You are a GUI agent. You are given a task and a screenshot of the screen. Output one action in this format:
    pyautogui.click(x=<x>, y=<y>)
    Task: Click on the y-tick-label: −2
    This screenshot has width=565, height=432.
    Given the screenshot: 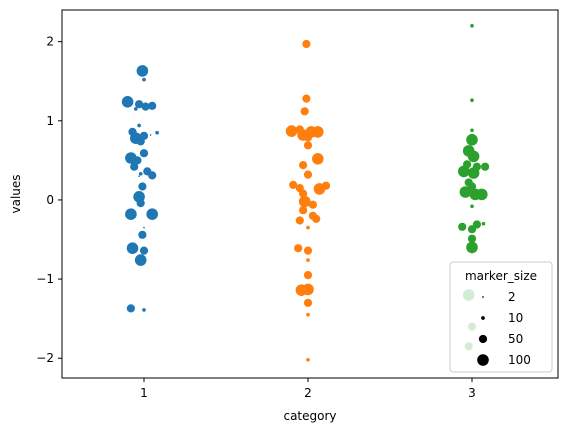 What is the action you would take?
    pyautogui.click(x=45, y=358)
    